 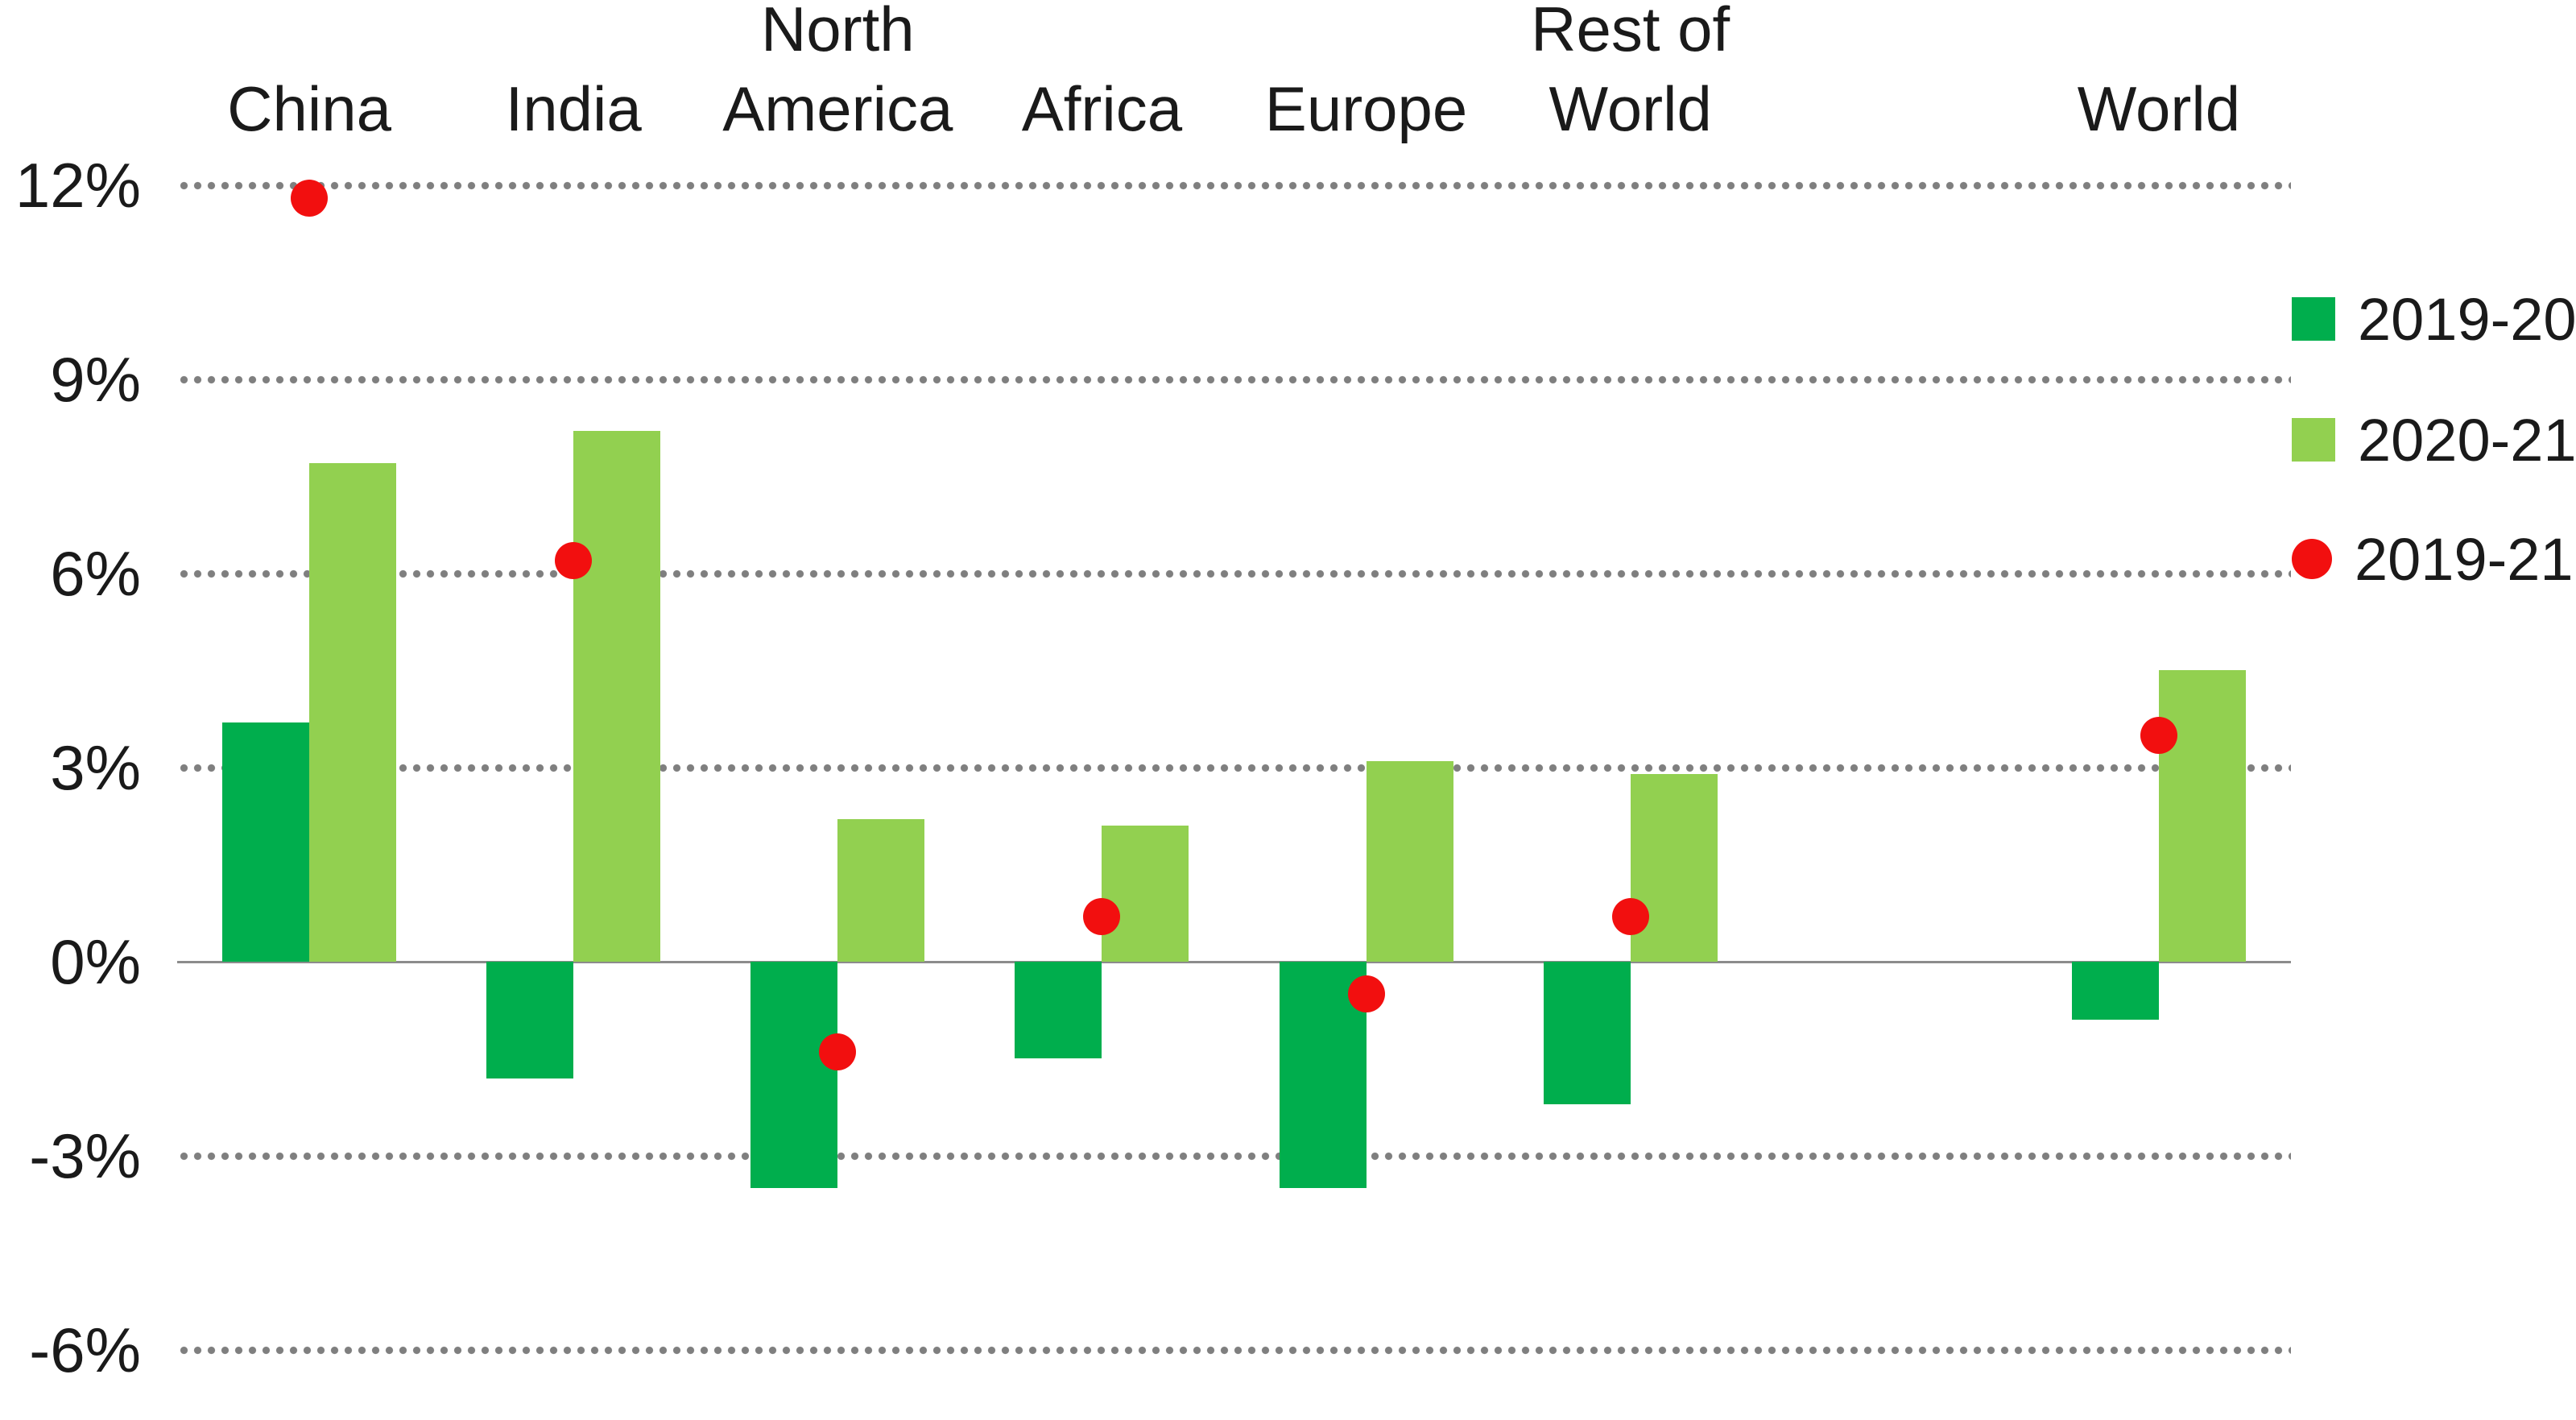 What do you see at coordinates (309, 108) in the screenshot?
I see `category-label-china: China` at bounding box center [309, 108].